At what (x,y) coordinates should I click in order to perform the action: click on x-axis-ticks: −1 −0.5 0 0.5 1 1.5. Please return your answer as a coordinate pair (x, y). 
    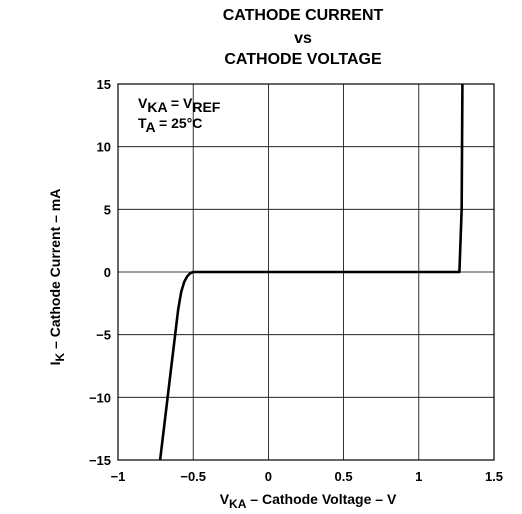
    Looking at the image, I should click on (307, 476).